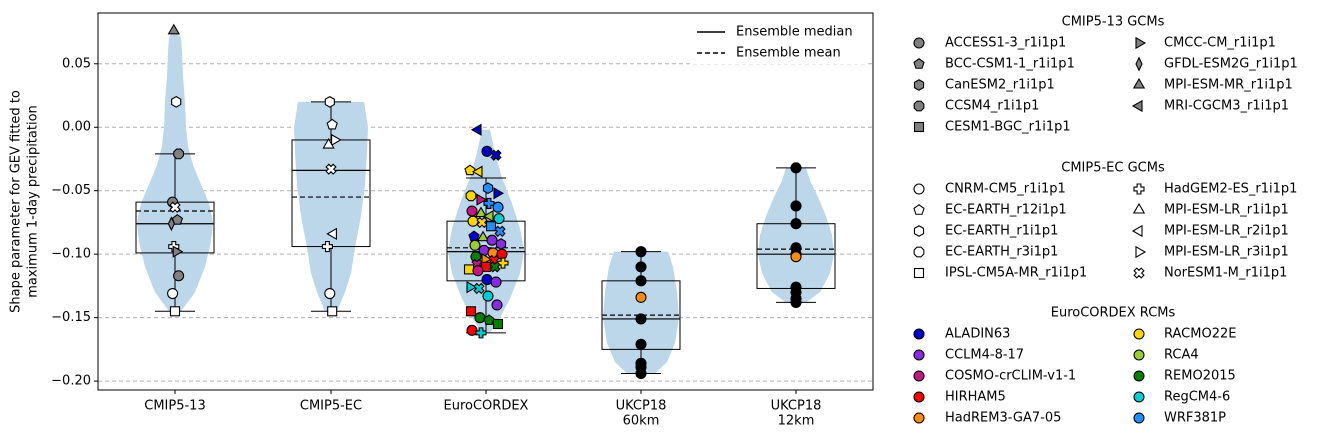  Describe the element at coordinates (796, 406) in the screenshot. I see `x-tick-label: UKCP18` at that location.